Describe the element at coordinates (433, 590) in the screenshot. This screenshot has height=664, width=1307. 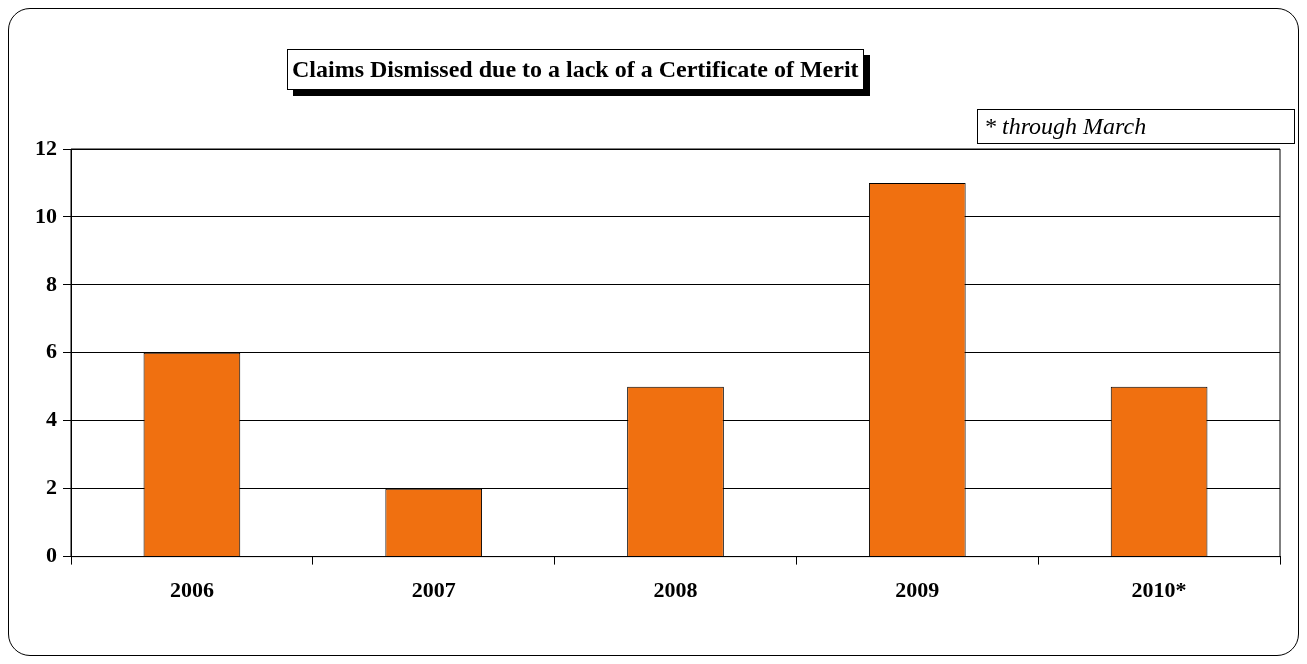
I see `x-tick-label: 2007` at that location.